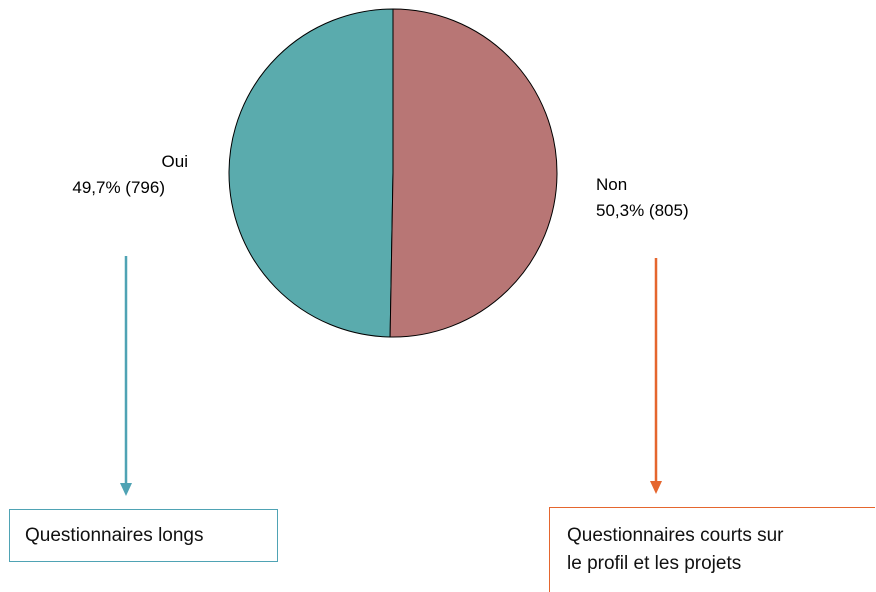 The height and width of the screenshot is (592, 876). What do you see at coordinates (642, 210) in the screenshot?
I see `slice-value-non: 50,3% (805)` at bounding box center [642, 210].